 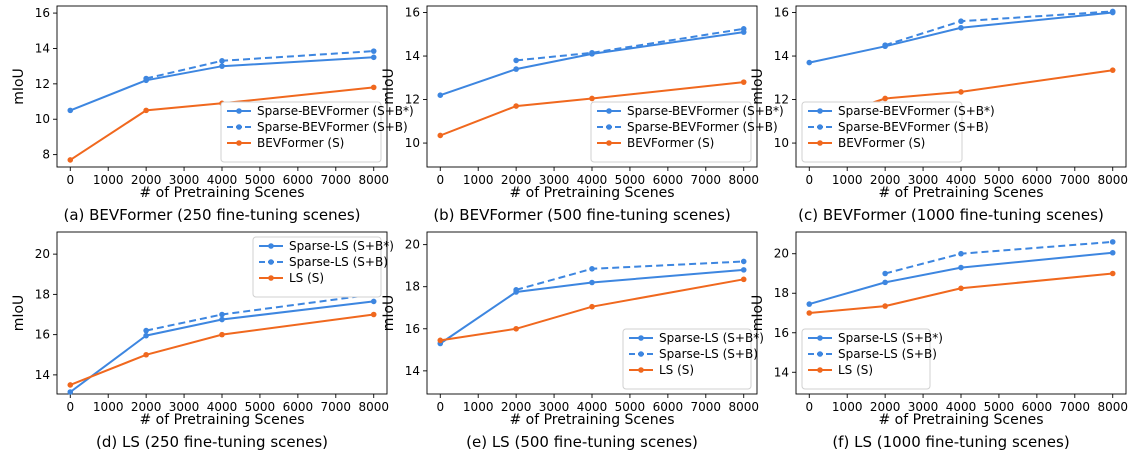 What do you see at coordinates (705, 111) in the screenshot?
I see `legend-label: Sparse-BEVFormer (S+B*)` at bounding box center [705, 111].